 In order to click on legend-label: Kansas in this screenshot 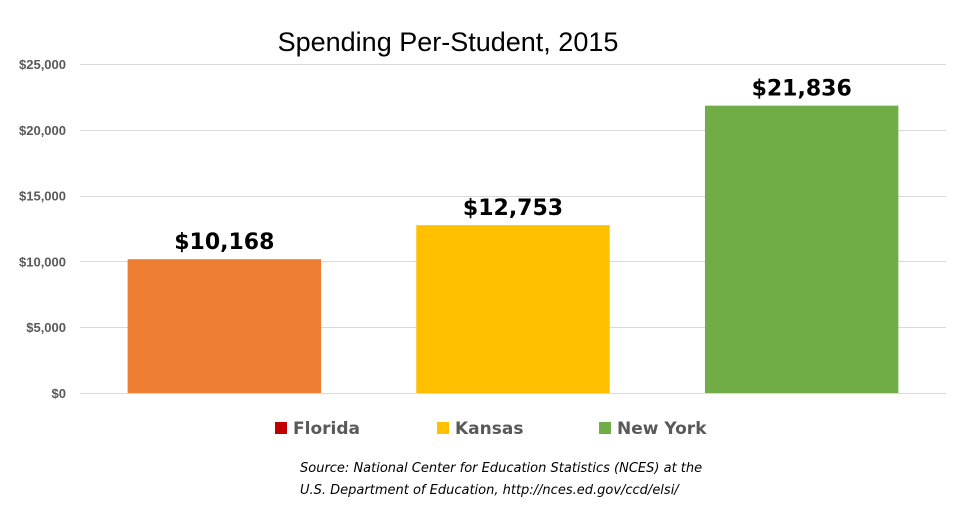, I will do `click(489, 429)`.